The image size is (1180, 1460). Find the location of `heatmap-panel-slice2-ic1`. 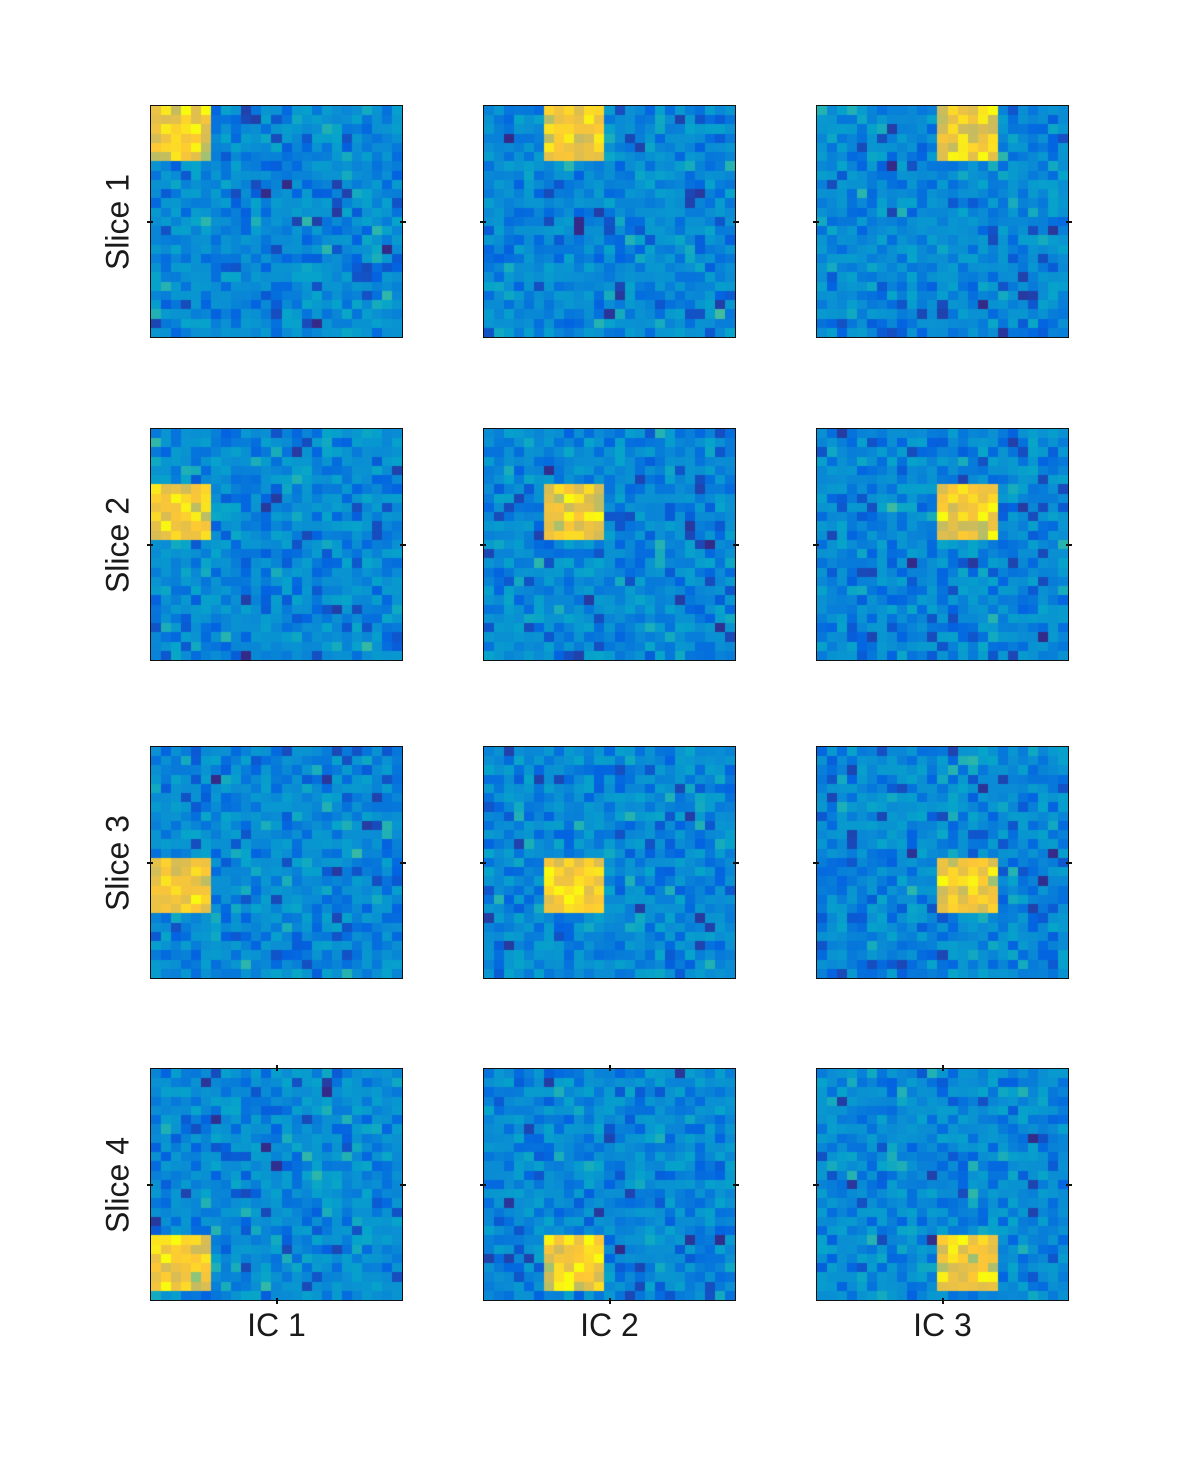

heatmap-panel-slice2-ic1 is located at coordinates (276, 544).